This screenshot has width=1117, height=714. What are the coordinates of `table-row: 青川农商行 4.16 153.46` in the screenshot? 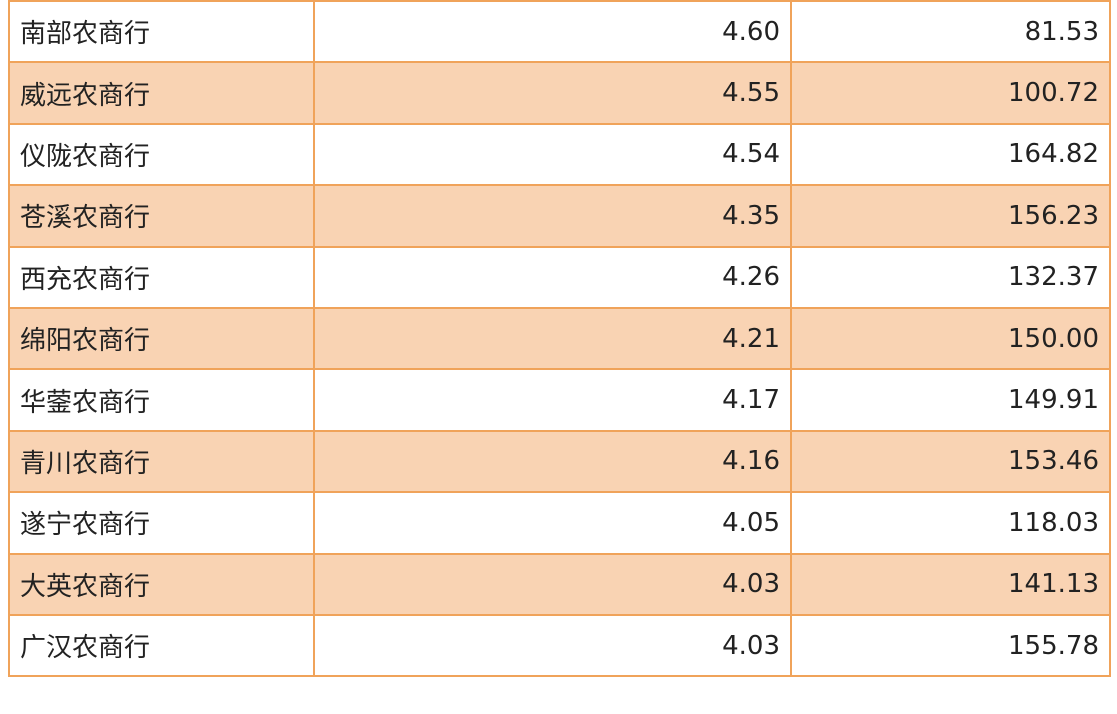 It's located at (559, 461).